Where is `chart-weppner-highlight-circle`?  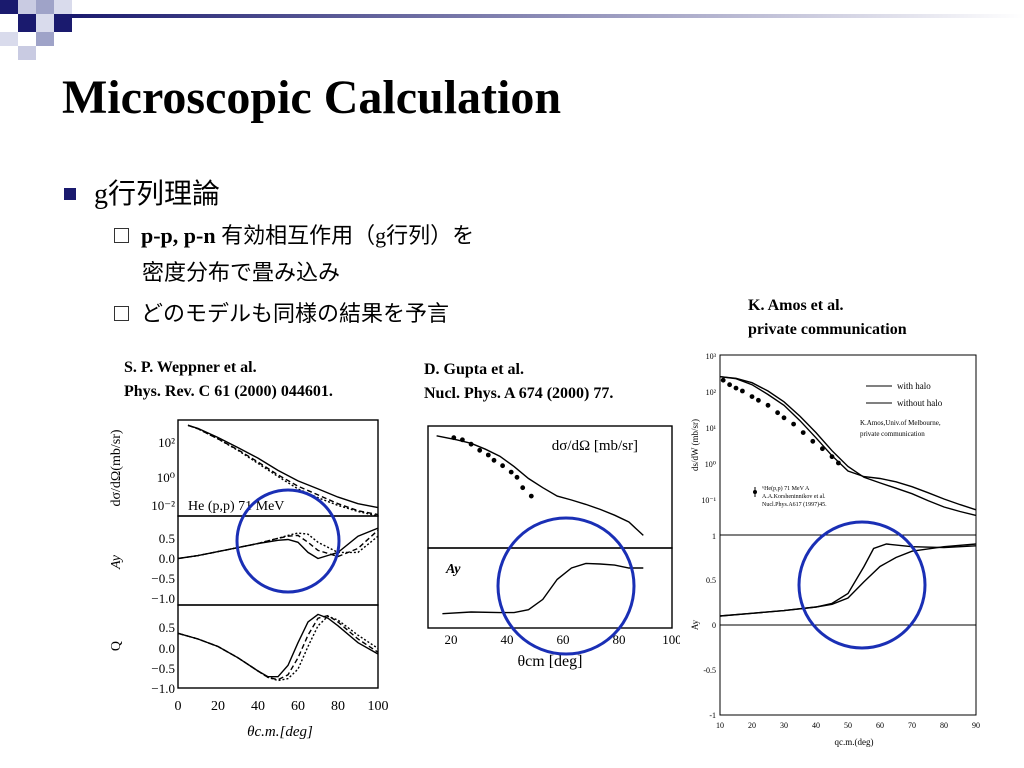 chart-weppner-highlight-circle is located at coordinates (288, 541).